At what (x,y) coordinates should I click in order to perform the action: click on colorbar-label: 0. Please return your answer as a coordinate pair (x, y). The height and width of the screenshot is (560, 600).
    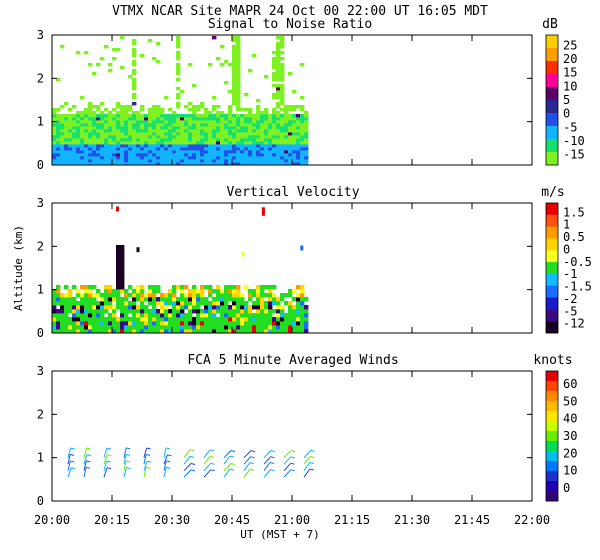
    Looking at the image, I should click on (566, 114).